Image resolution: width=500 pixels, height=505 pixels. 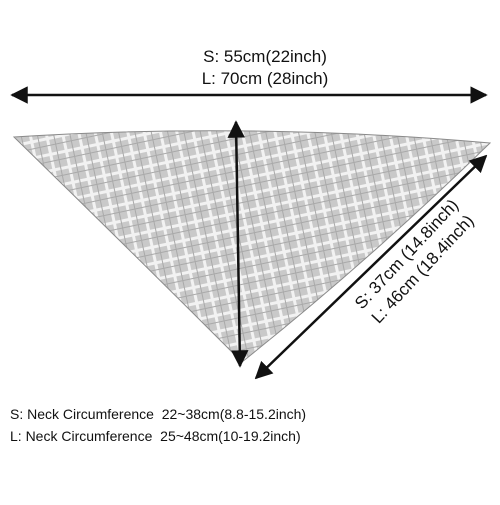 I want to click on top-size-small: S: 55cm(22inch), so click(x=265, y=56).